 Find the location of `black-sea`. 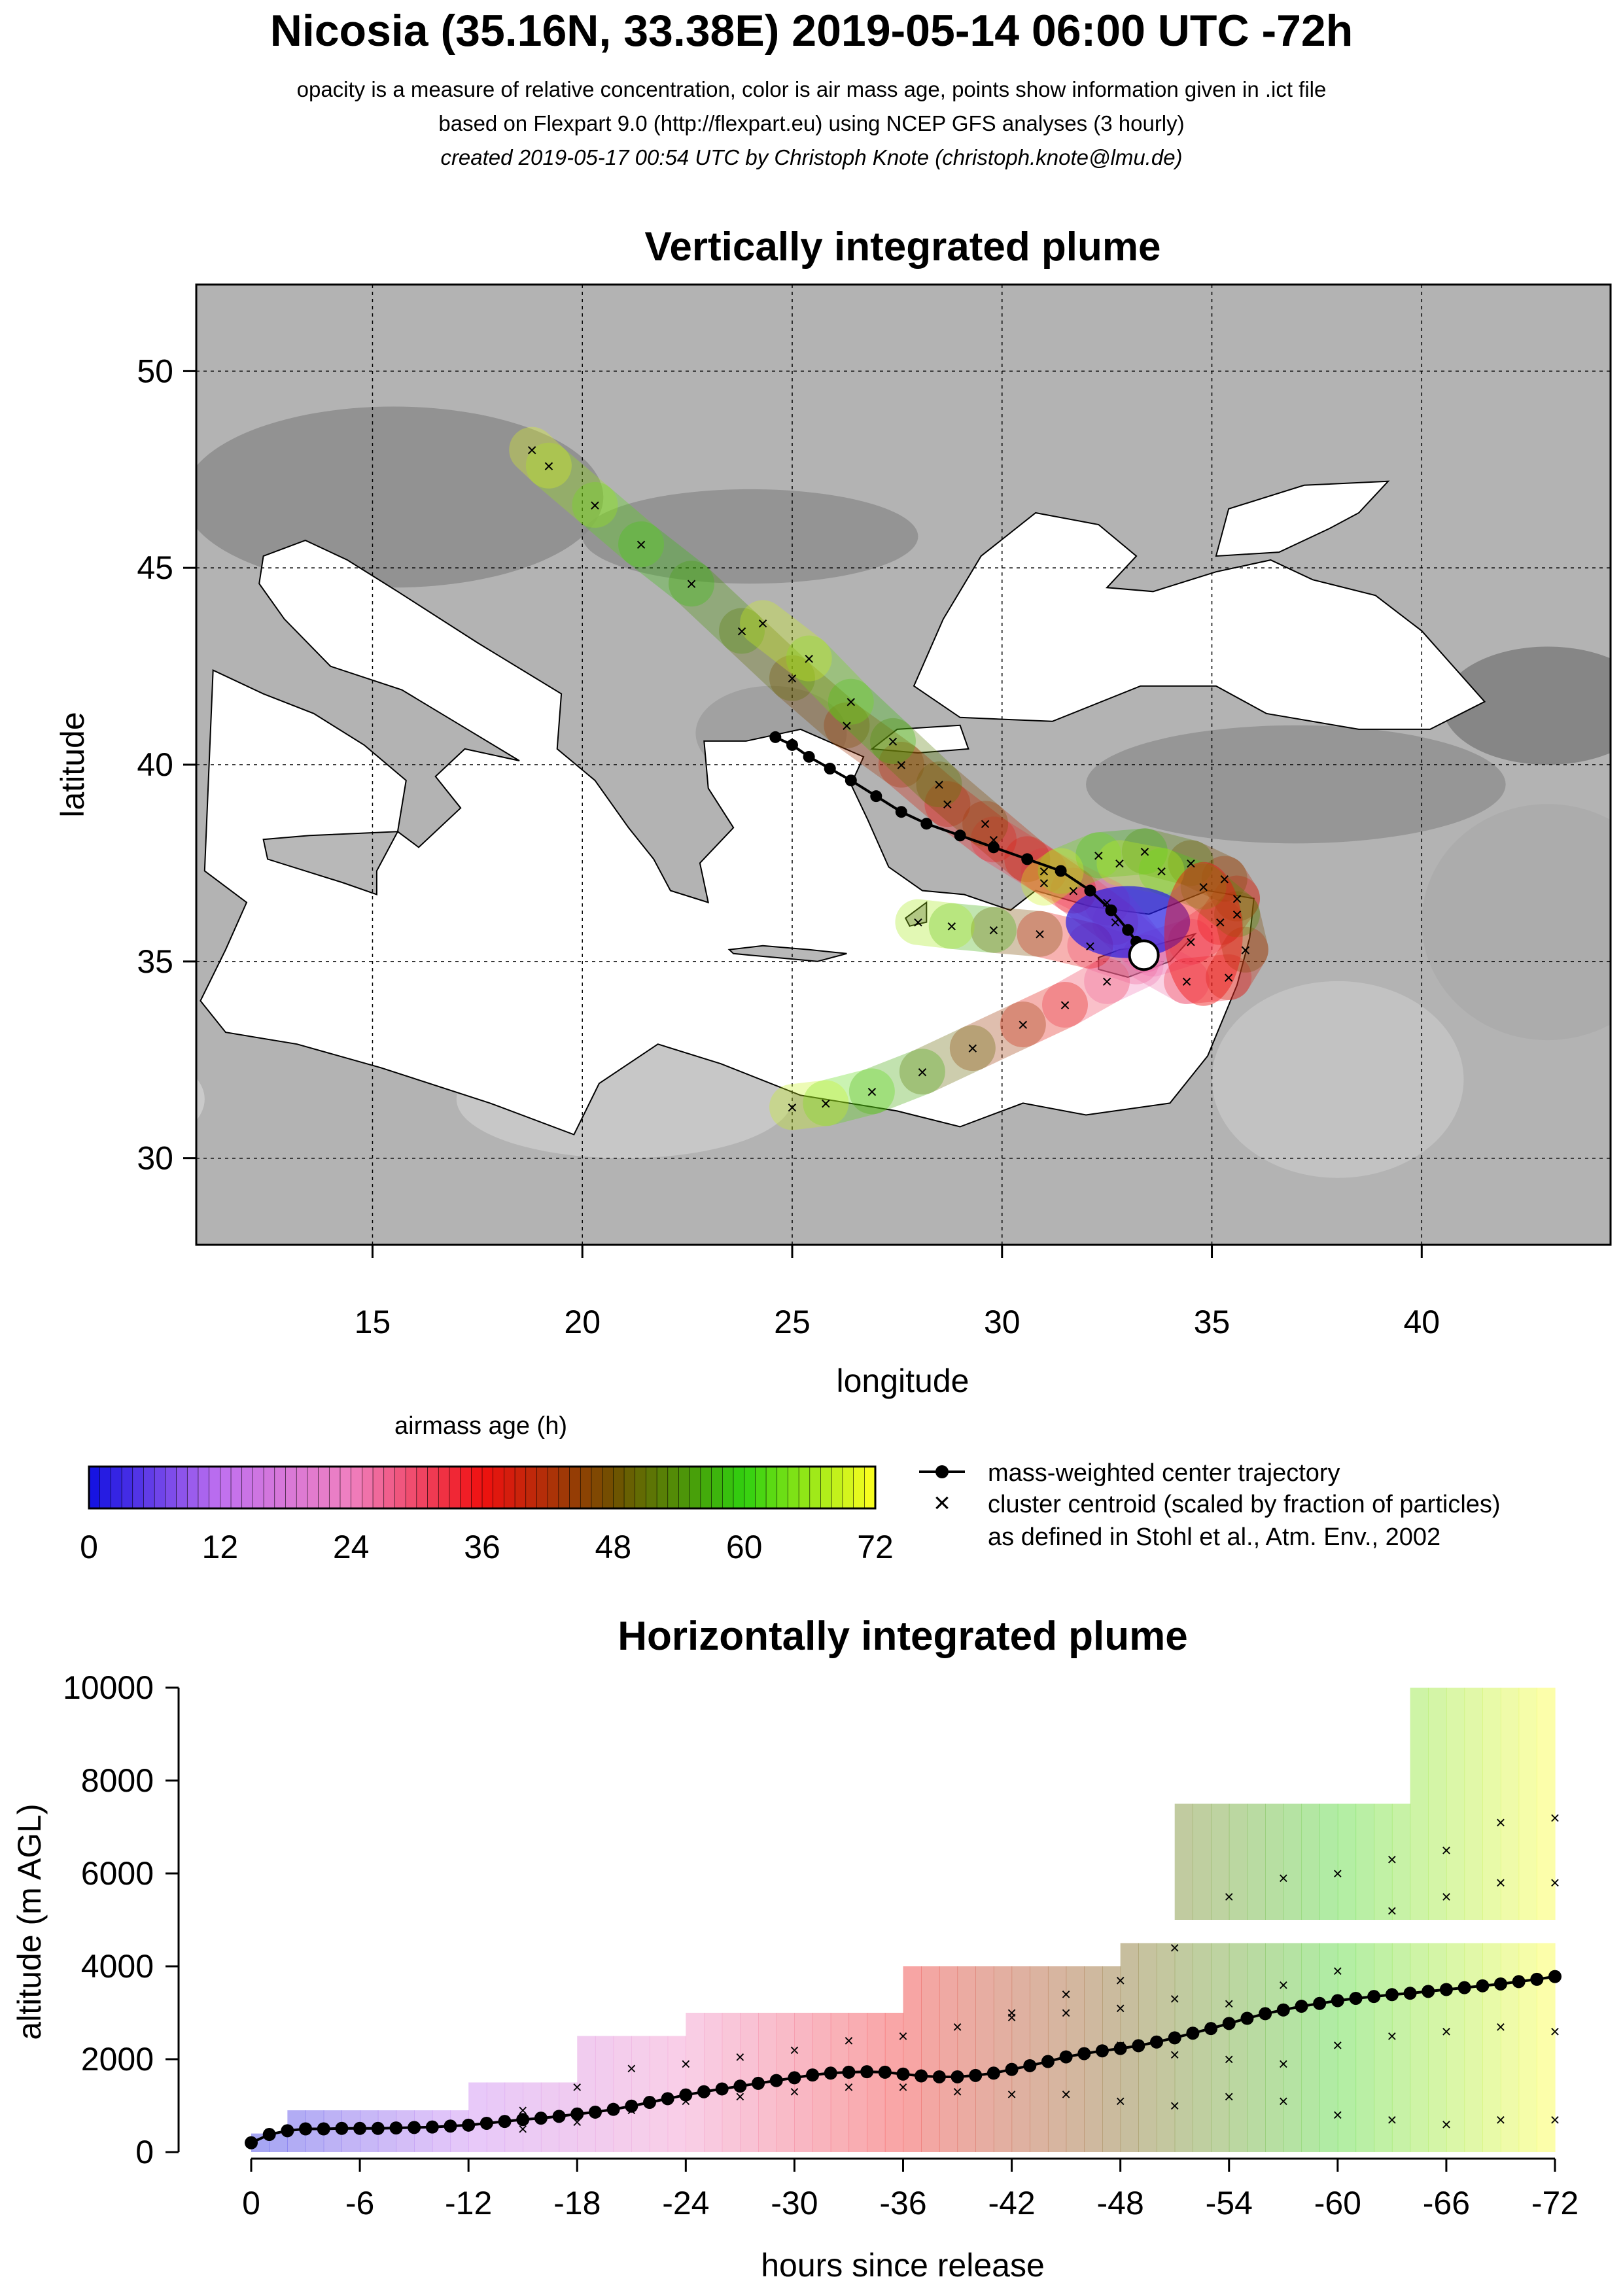

black-sea is located at coordinates (1199, 621).